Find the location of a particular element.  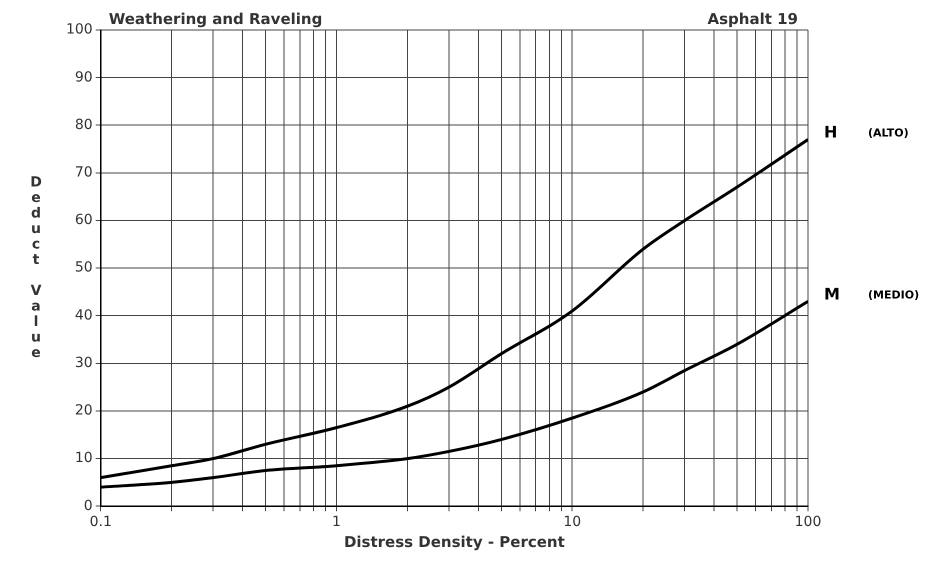

text: Deduct Value is located at coordinates (36, 267).